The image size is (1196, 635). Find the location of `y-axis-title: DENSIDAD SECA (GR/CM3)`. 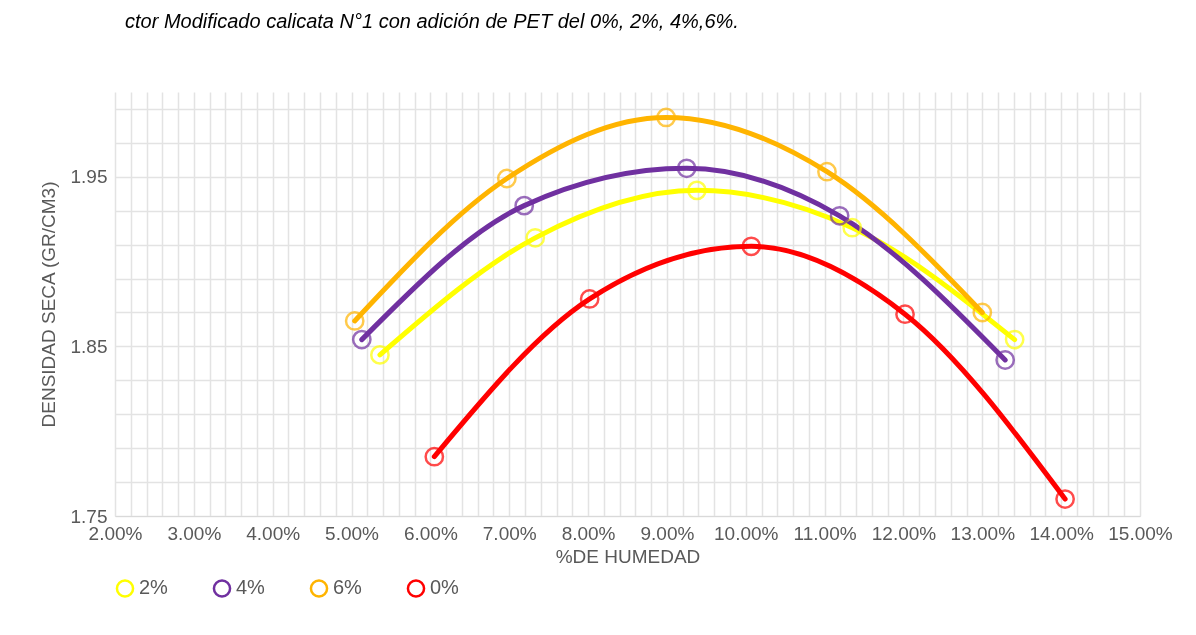

y-axis-title: DENSIDAD SECA (GR/CM3) is located at coordinates (48, 304).